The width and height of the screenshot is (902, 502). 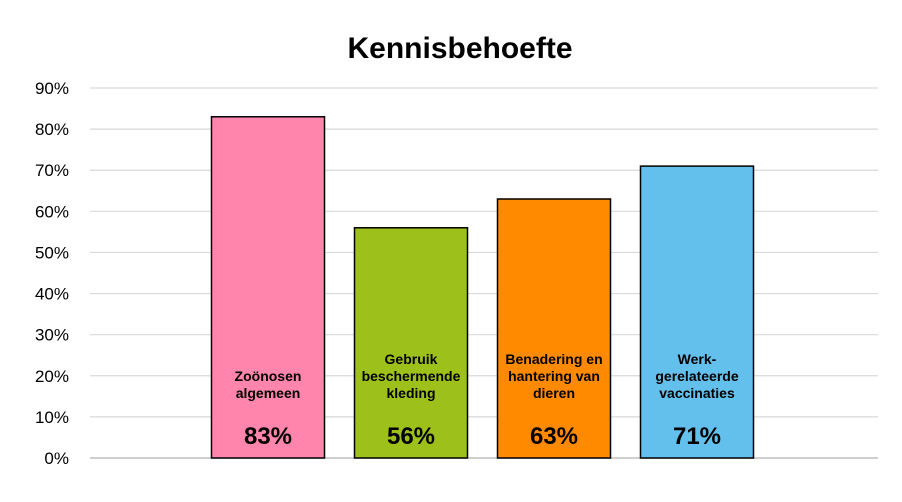 What do you see at coordinates (411, 376) in the screenshot?
I see `category-label: Gebruik beschermende kleding` at bounding box center [411, 376].